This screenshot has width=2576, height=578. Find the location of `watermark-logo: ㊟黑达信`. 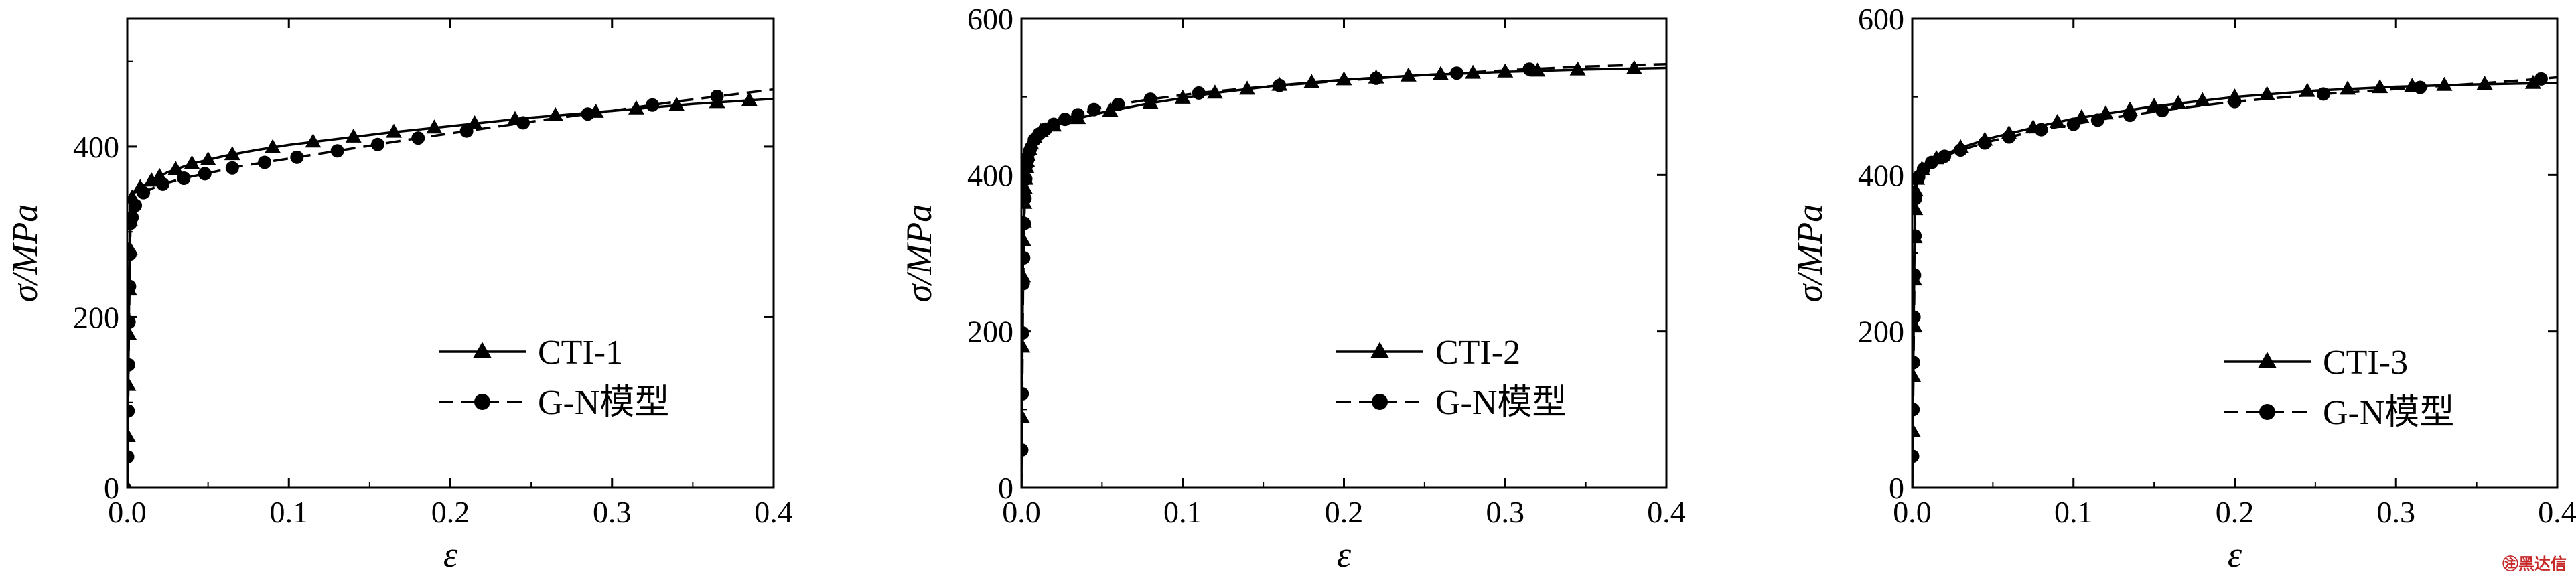

watermark-logo: ㊟黑达信 is located at coordinates (2534, 564).